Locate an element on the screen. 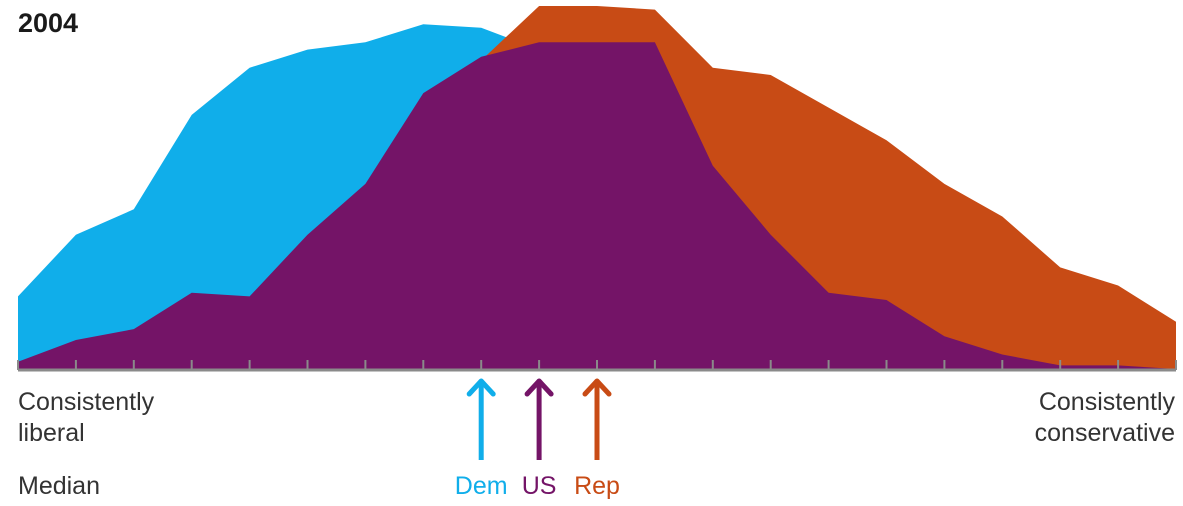 The image size is (1183, 506). median-label-dem: Dem is located at coordinates (481, 486).